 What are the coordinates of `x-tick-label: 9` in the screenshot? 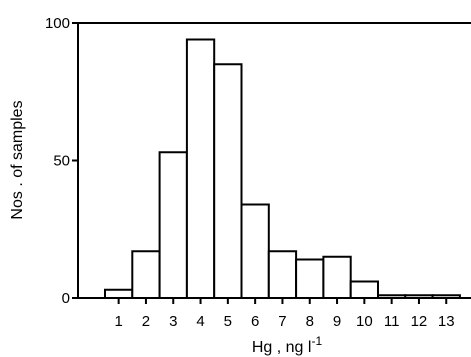 It's located at (337, 321).